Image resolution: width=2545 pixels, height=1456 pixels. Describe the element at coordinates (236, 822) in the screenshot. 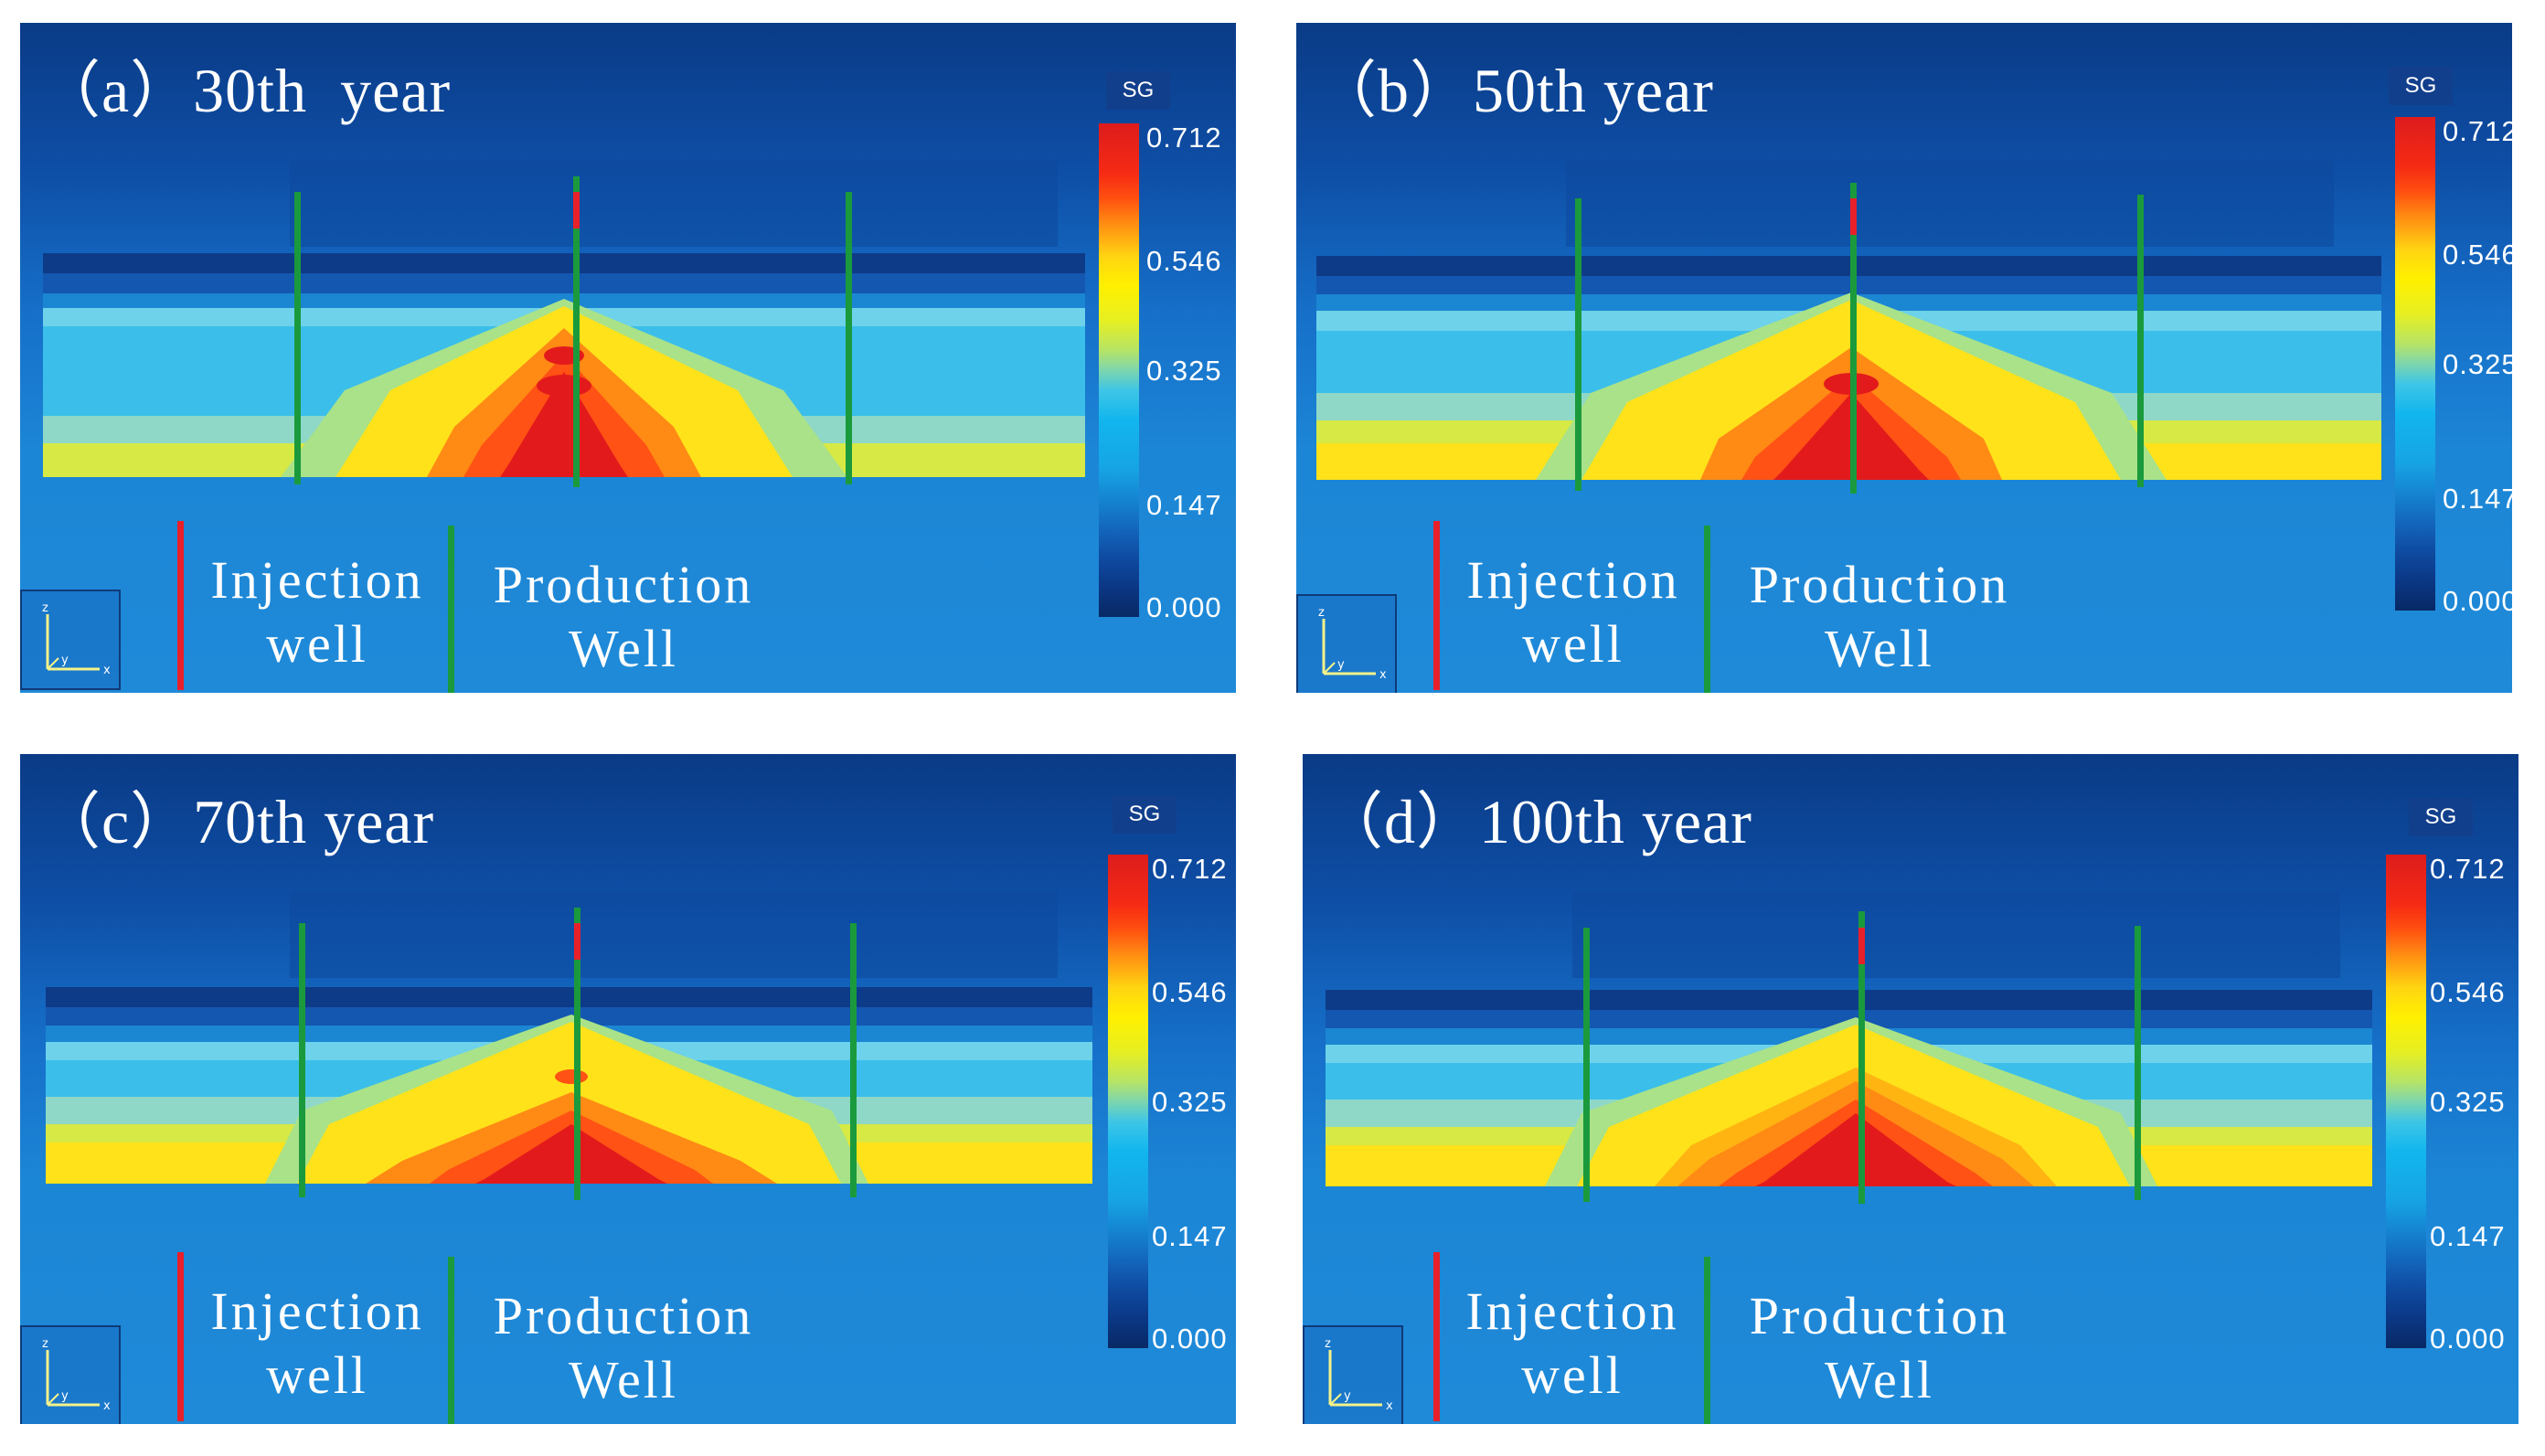

I see `panel-title: （c）70th year` at that location.